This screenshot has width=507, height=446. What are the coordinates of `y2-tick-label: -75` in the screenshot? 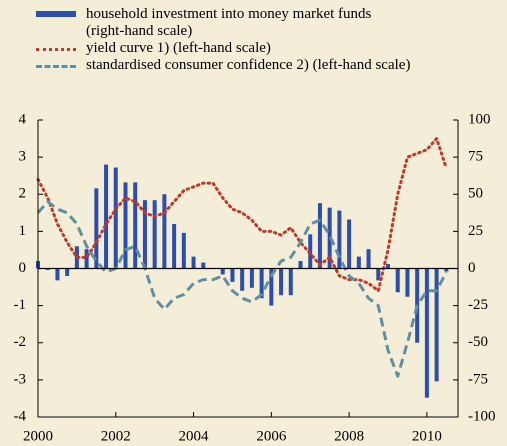 It's located at (478, 379).